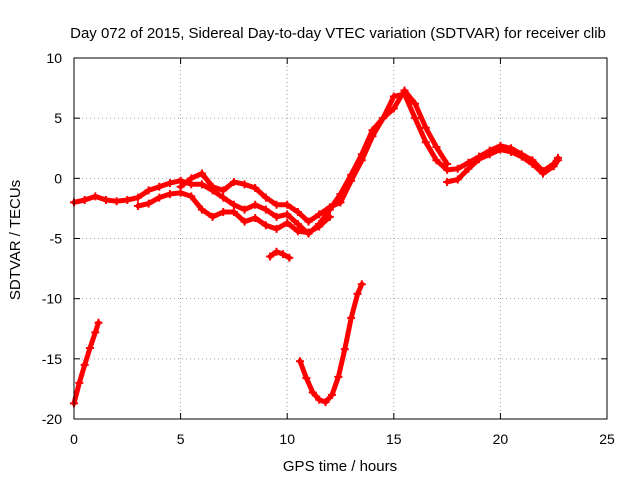 This screenshot has height=480, width=640. Describe the element at coordinates (54, 58) in the screenshot. I see `y-tick-label: 10` at that location.